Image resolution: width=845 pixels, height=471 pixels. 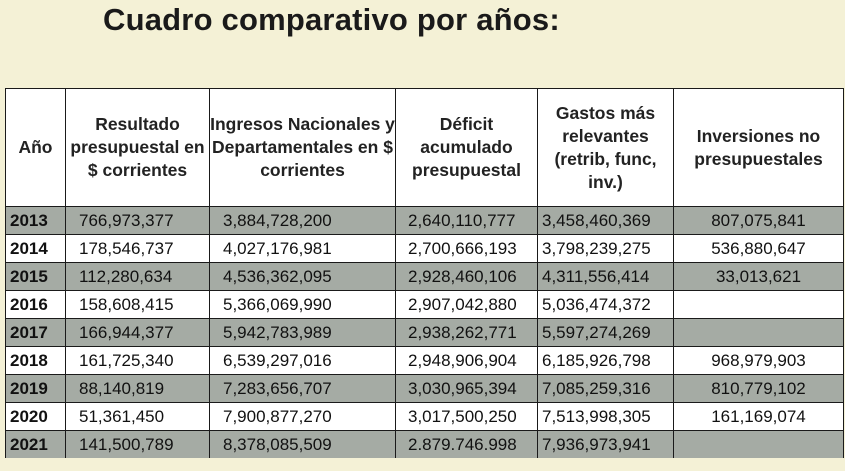 What do you see at coordinates (758, 276) in the screenshot?
I see `inversiones-cell: 33,013,621` at bounding box center [758, 276].